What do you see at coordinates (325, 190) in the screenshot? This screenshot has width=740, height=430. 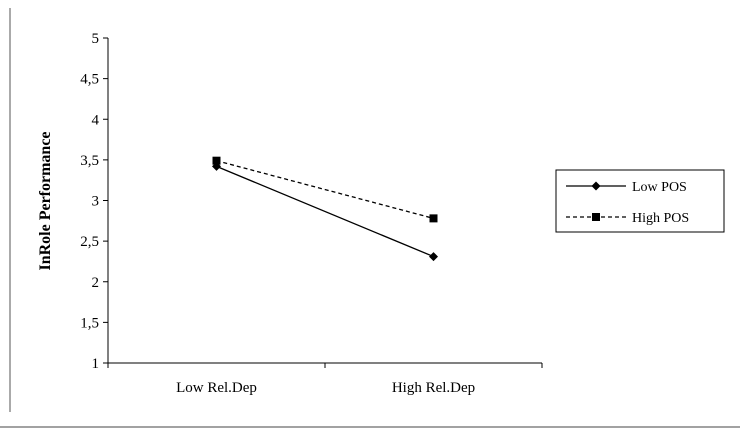 I see `series-line-high-pos` at bounding box center [325, 190].